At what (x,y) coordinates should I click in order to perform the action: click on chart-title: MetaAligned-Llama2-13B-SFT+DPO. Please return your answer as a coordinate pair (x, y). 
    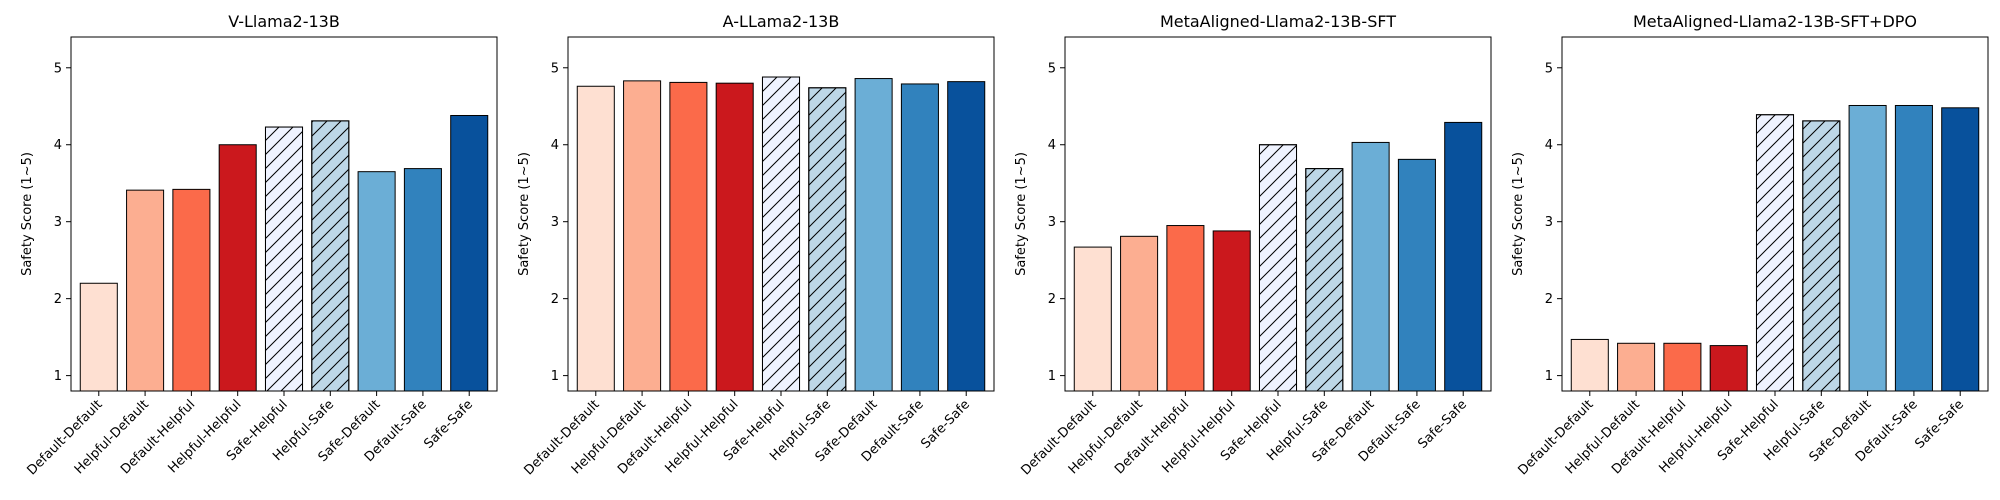
    Looking at the image, I should click on (1775, 21).